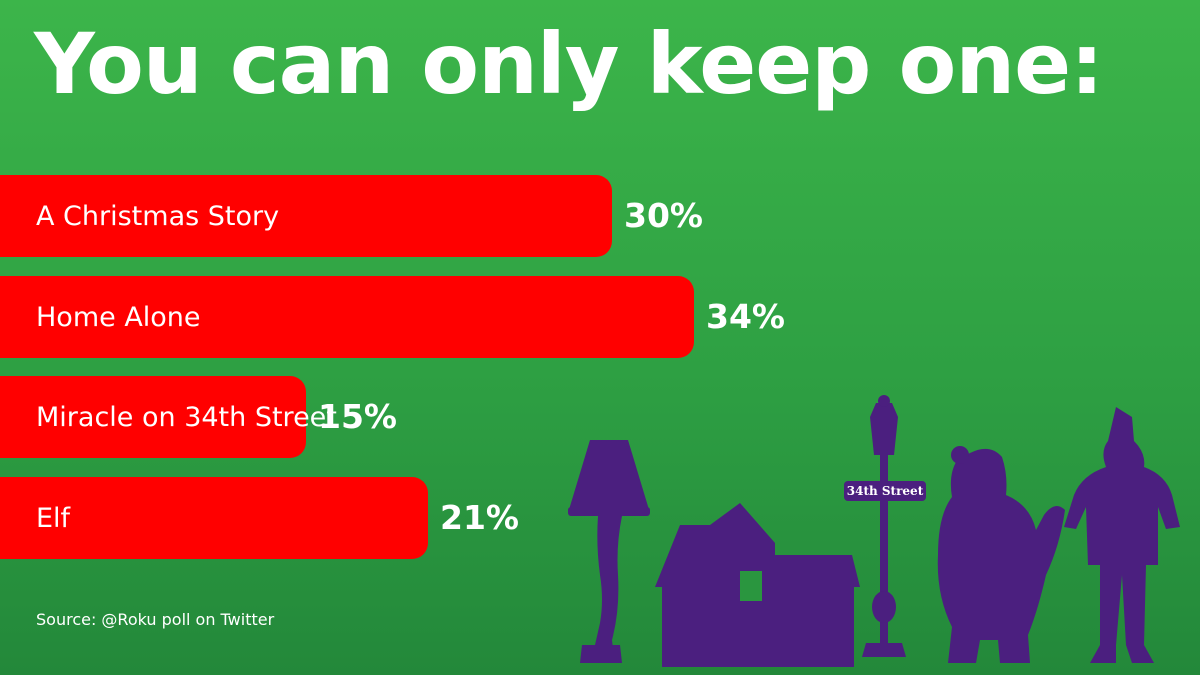 The image size is (1200, 675). What do you see at coordinates (158, 216) in the screenshot?
I see `bar-category-label: A Christmas Story` at bounding box center [158, 216].